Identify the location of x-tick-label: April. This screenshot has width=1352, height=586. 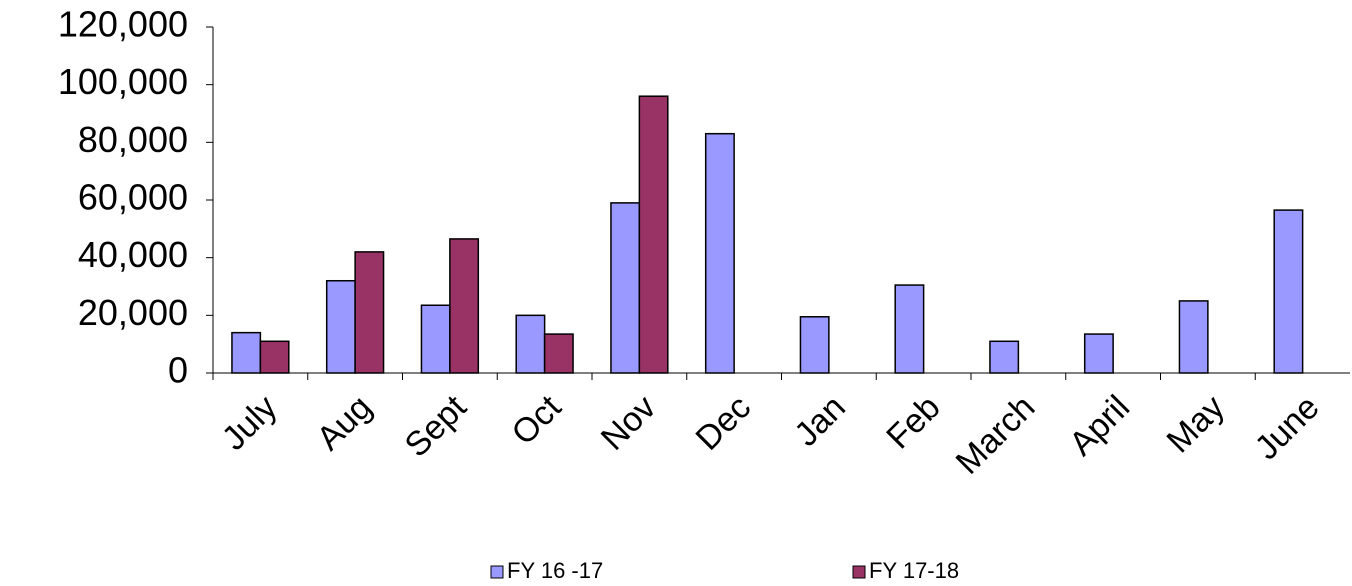
(1099, 425).